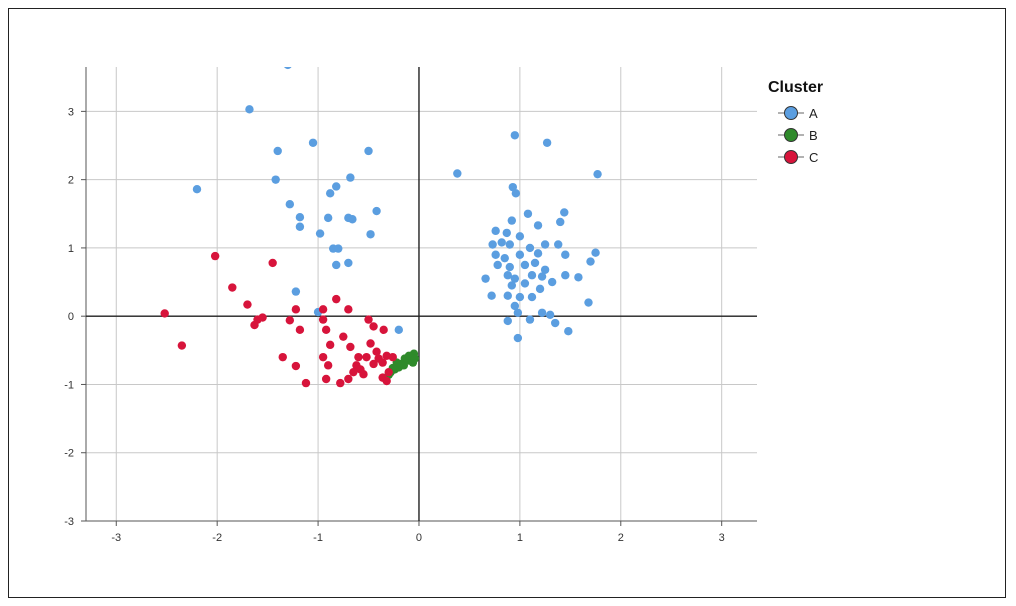  What do you see at coordinates (69, 385) in the screenshot?
I see `y-tick-label: -1` at bounding box center [69, 385].